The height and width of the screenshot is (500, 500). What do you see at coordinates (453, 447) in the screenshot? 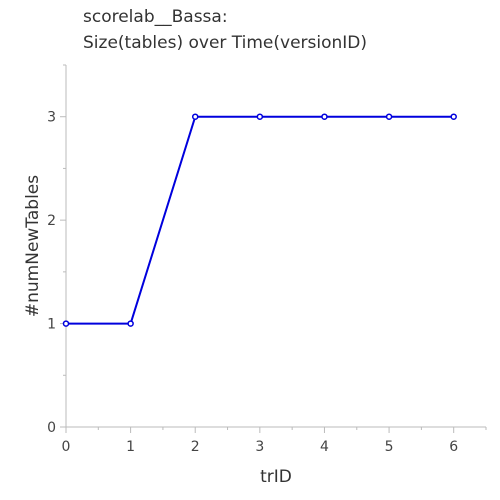
I see `x-tick-label: 6` at bounding box center [453, 447].